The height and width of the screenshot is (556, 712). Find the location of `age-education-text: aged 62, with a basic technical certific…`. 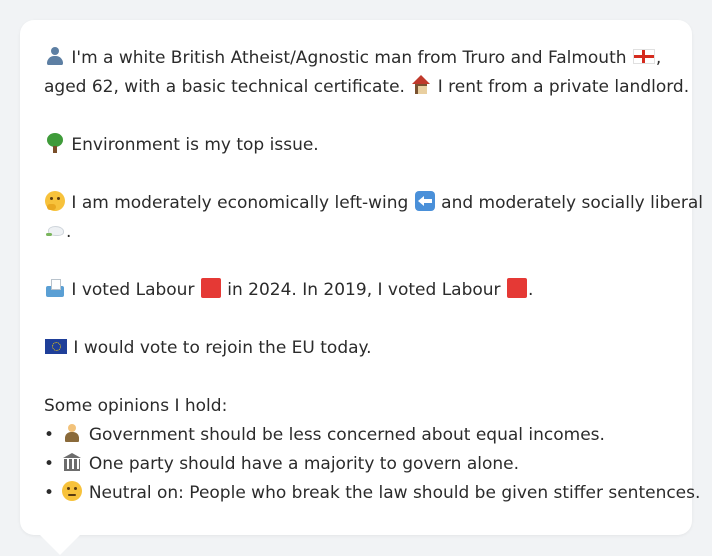

age-education-text: aged 62, with a basic technical certific… is located at coordinates (224, 87).